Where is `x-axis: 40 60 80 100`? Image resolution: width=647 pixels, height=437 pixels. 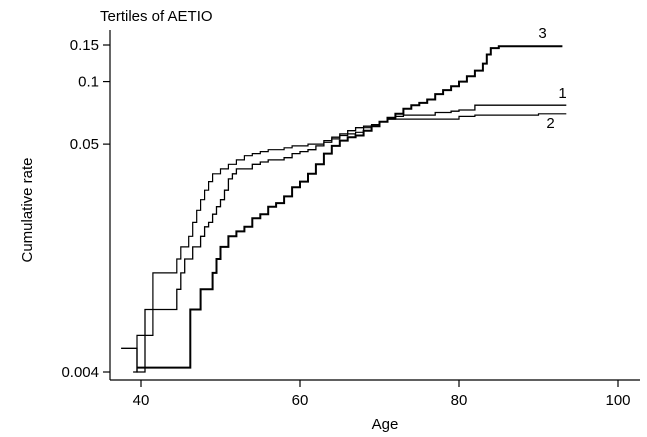 x-axis: 40 60 80 100 is located at coordinates (375, 394).